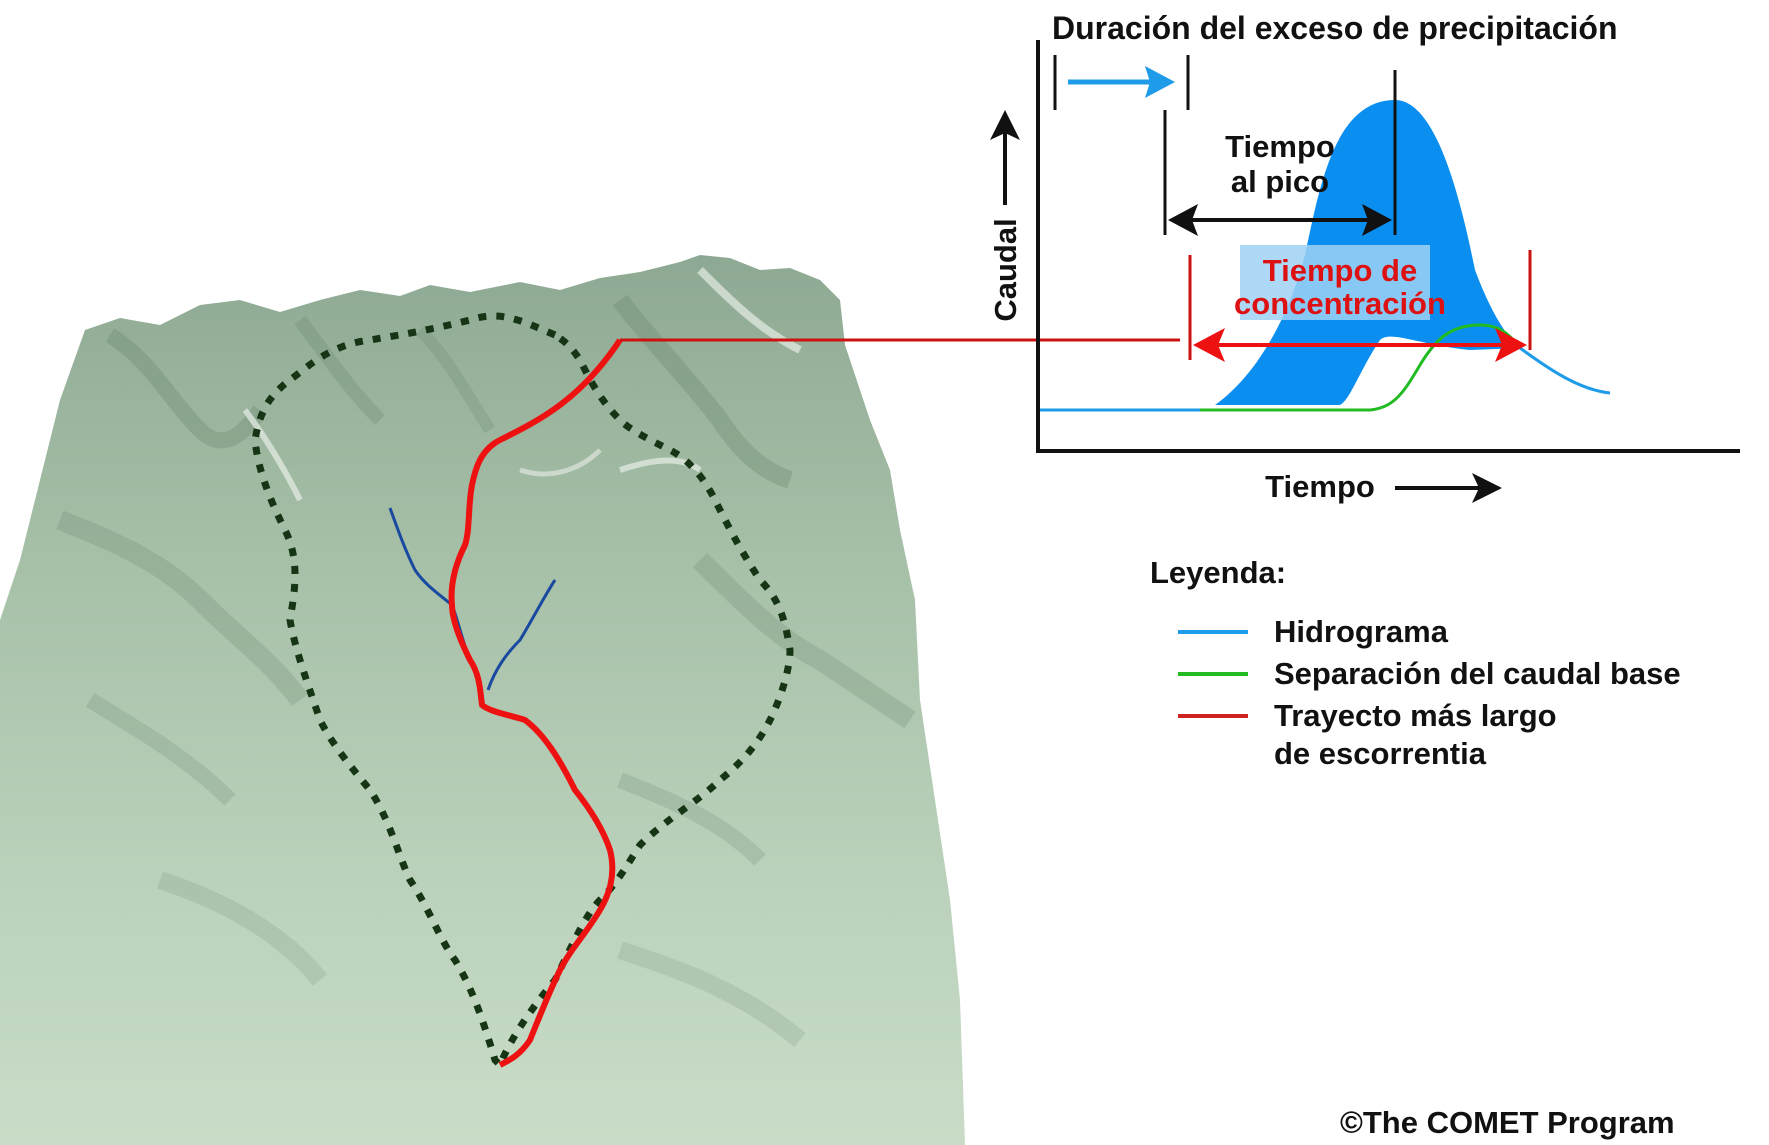 The width and height of the screenshot is (1769, 1145). Describe the element at coordinates (1005, 157) in the screenshot. I see `y-axis-arrow-icon` at that location.